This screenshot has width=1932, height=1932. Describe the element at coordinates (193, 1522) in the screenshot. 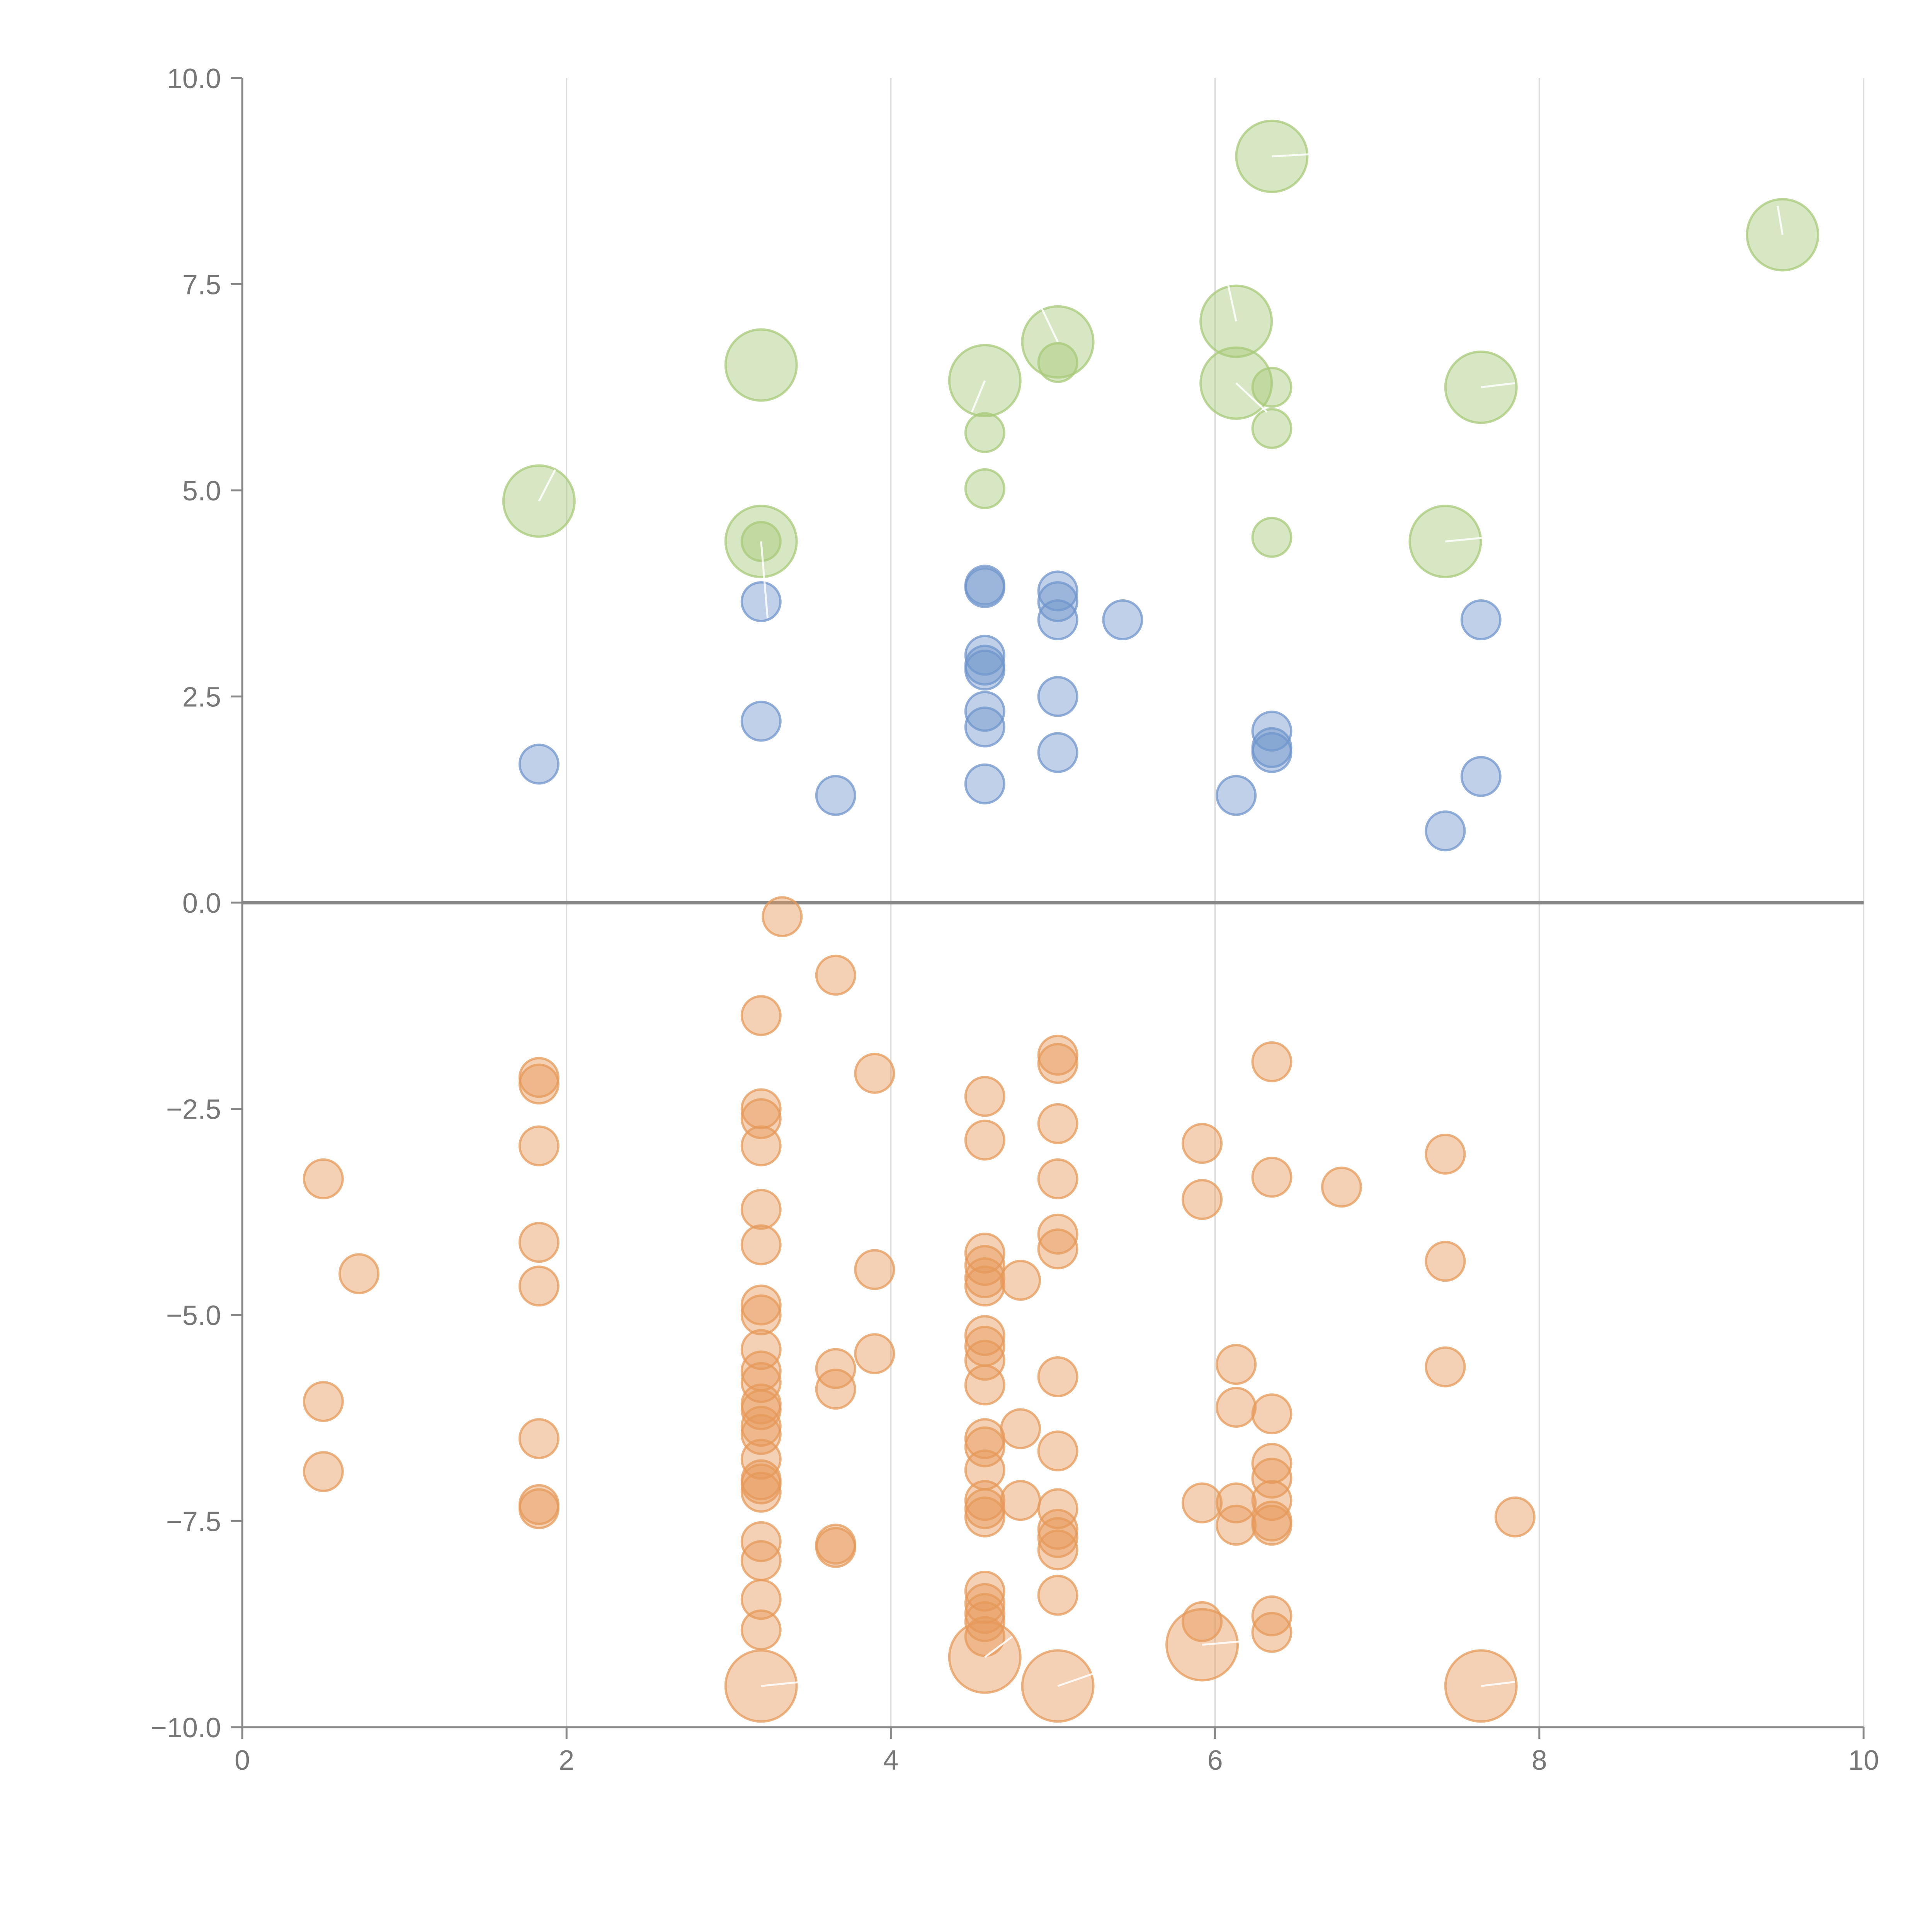

I see `y-tick-label: −7.5` at that location.